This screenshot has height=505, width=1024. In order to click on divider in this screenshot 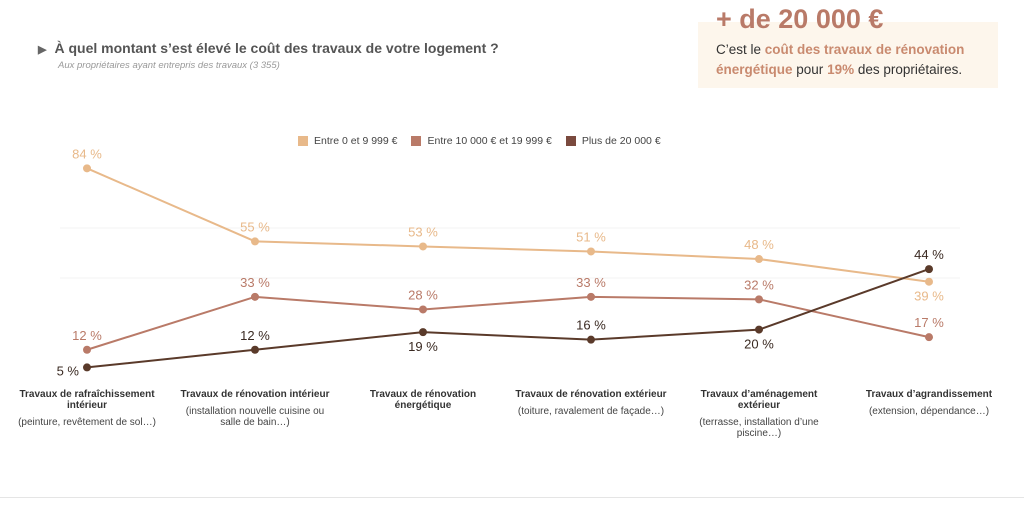, I will do `click(512, 497)`.